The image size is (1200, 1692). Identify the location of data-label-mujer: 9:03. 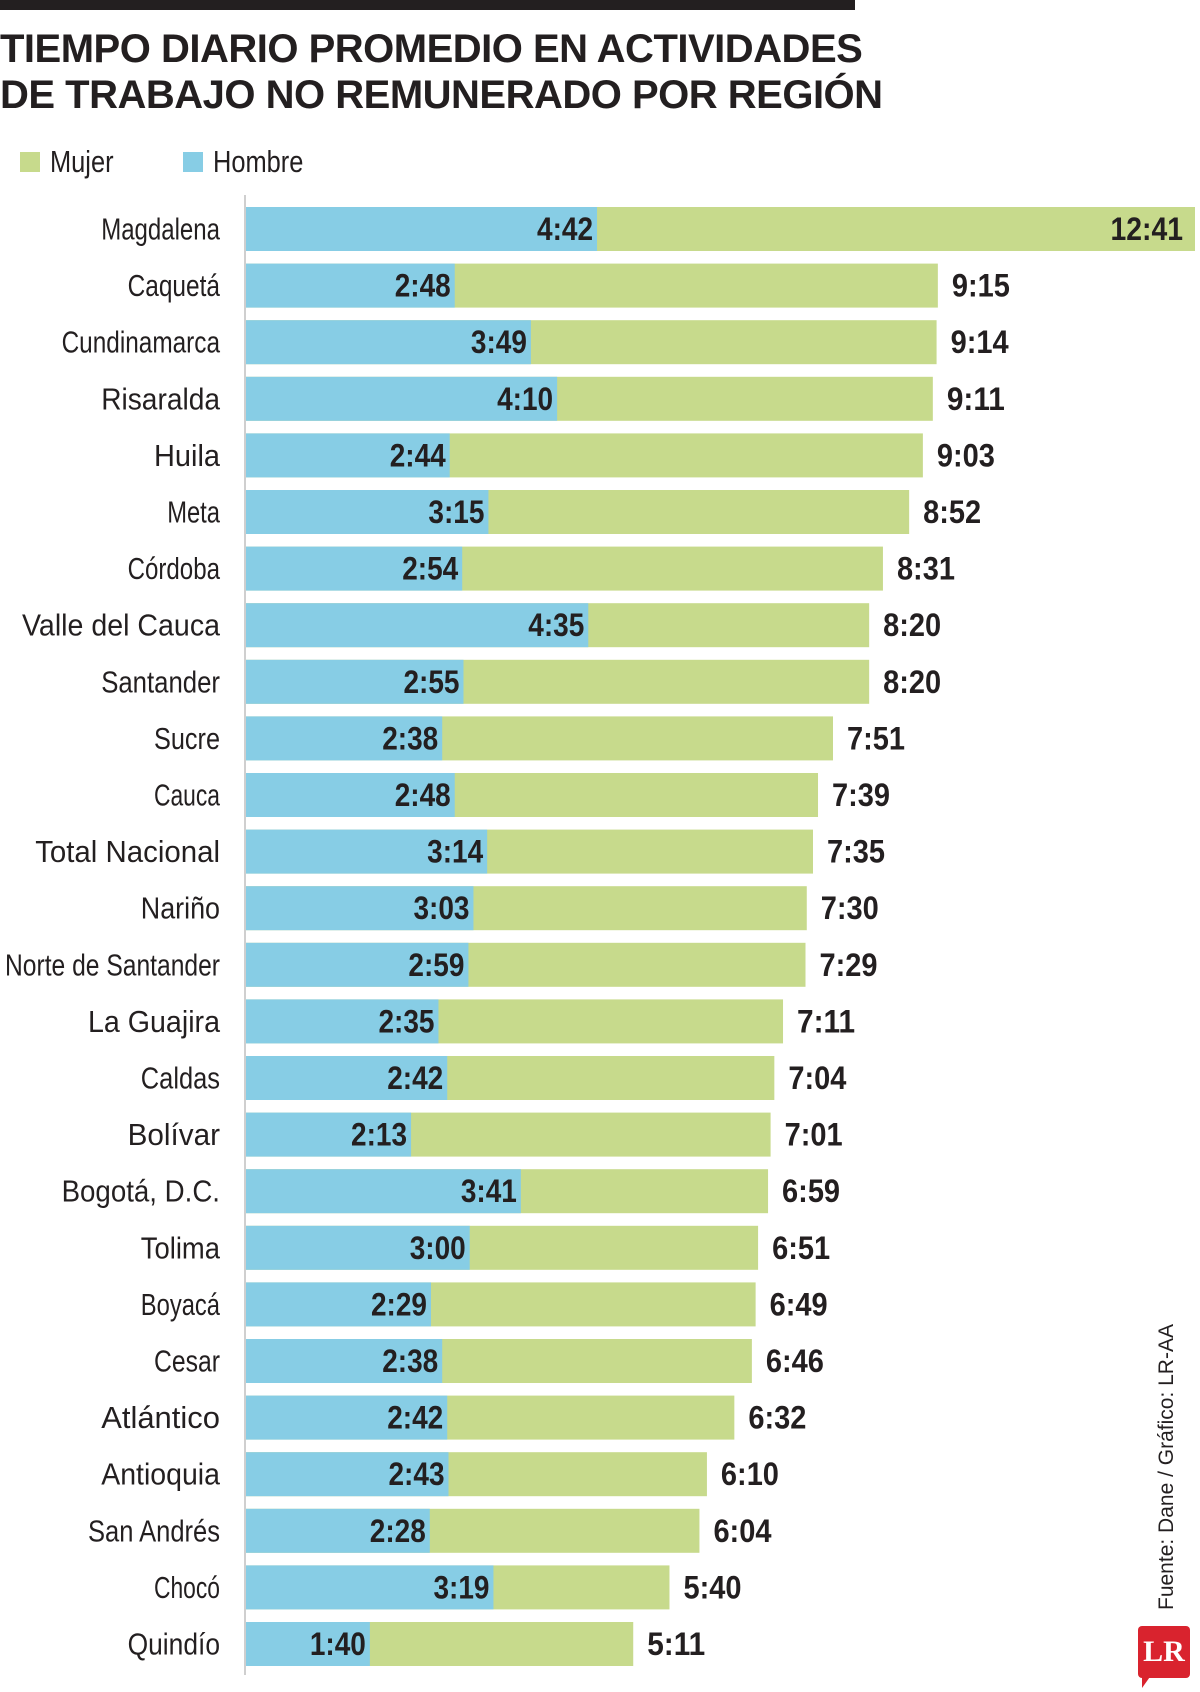
(966, 455).